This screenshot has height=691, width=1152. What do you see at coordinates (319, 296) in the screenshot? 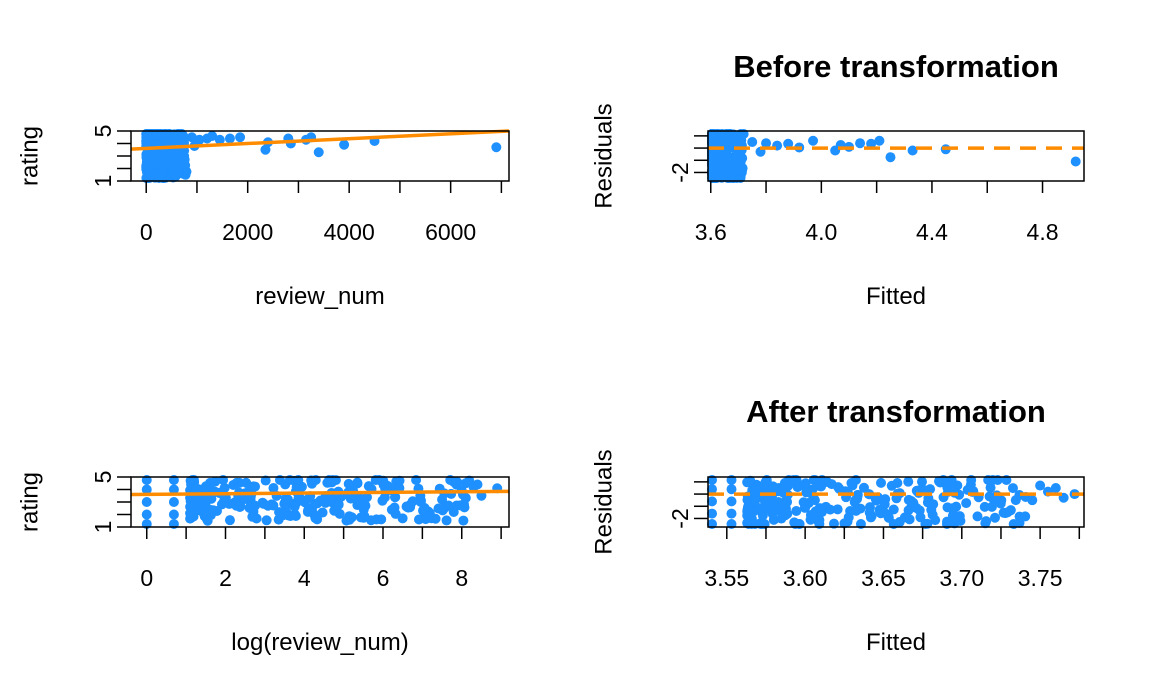
I see `x-axis-label: review_num` at bounding box center [319, 296].